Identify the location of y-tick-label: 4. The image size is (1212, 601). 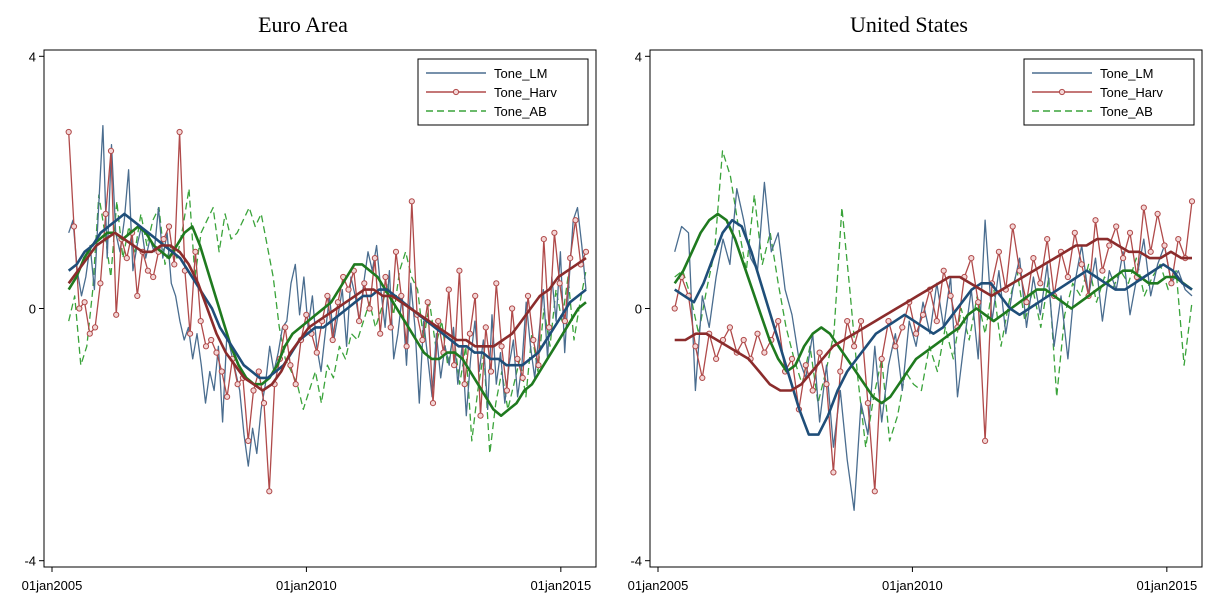
(32, 56).